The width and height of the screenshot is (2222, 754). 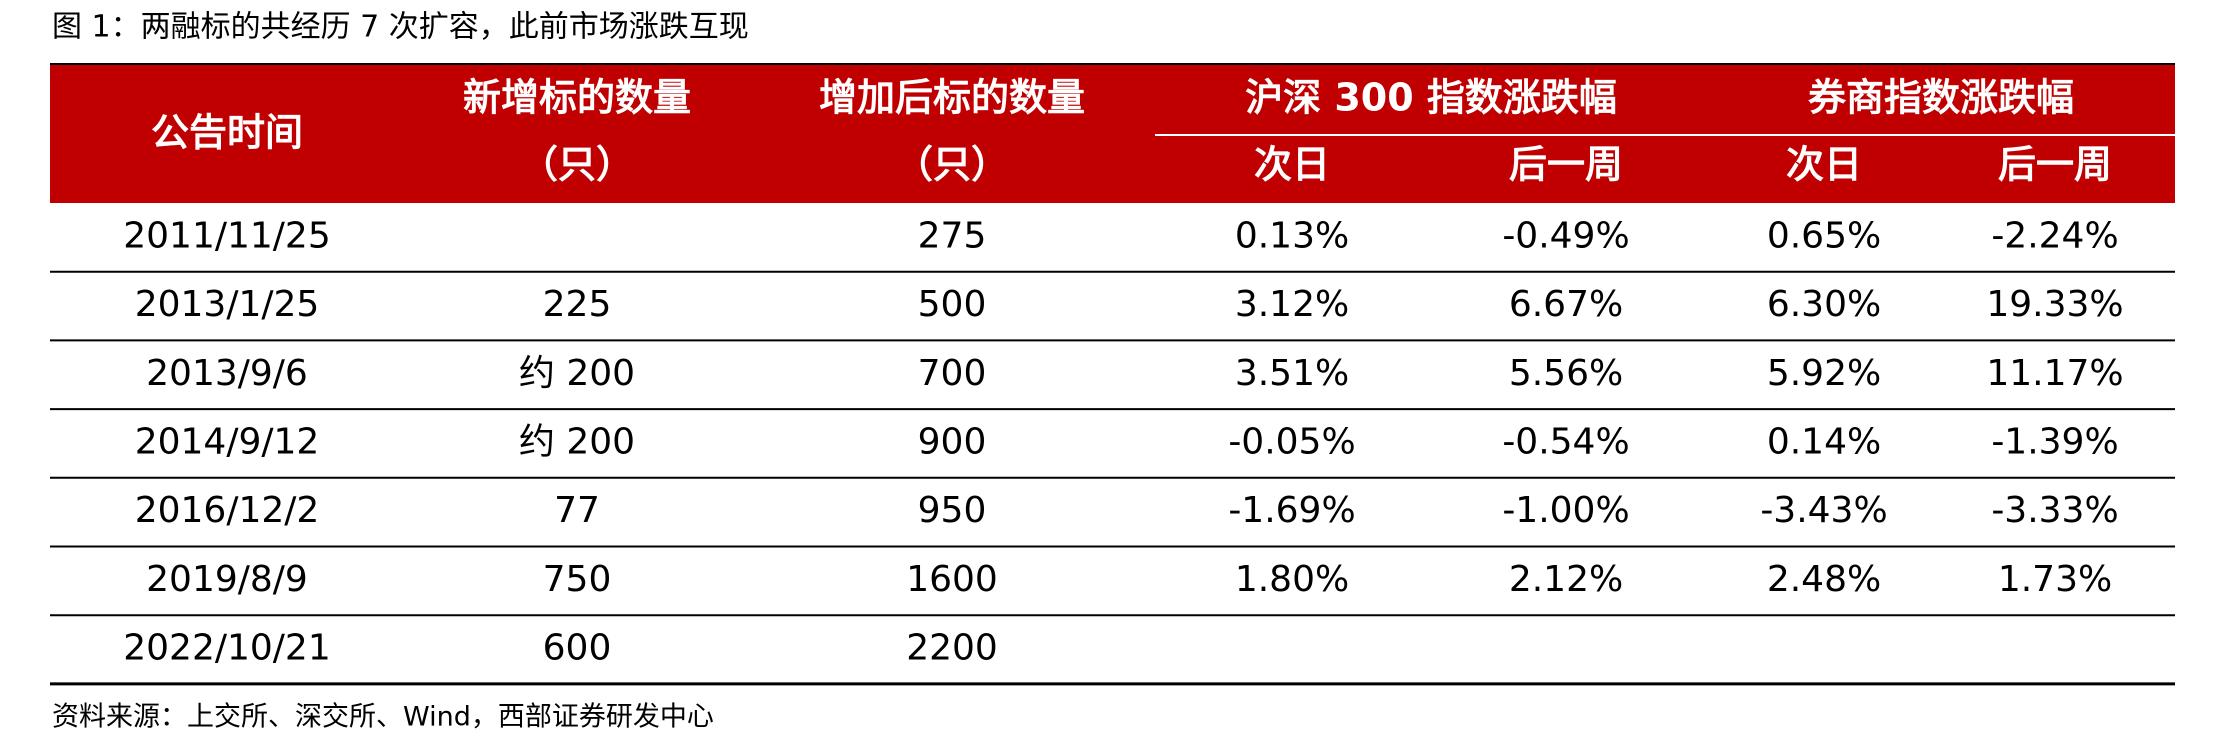 What do you see at coordinates (1566, 373) in the screenshot?
I see `cell: 5.56%` at bounding box center [1566, 373].